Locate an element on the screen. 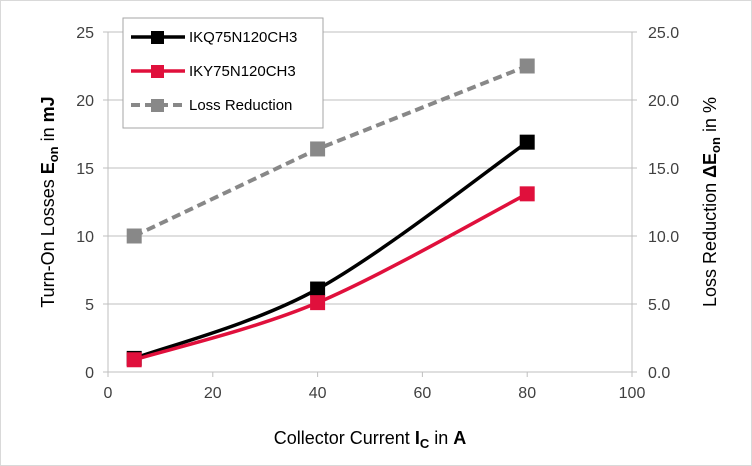  y-left-tick-label: 15 is located at coordinates (85, 169).